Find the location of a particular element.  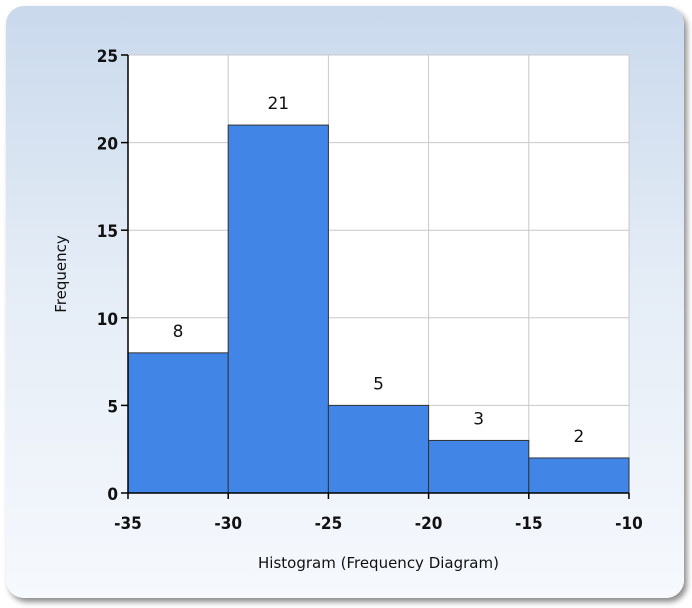

data-label-2: 5 is located at coordinates (378, 384).